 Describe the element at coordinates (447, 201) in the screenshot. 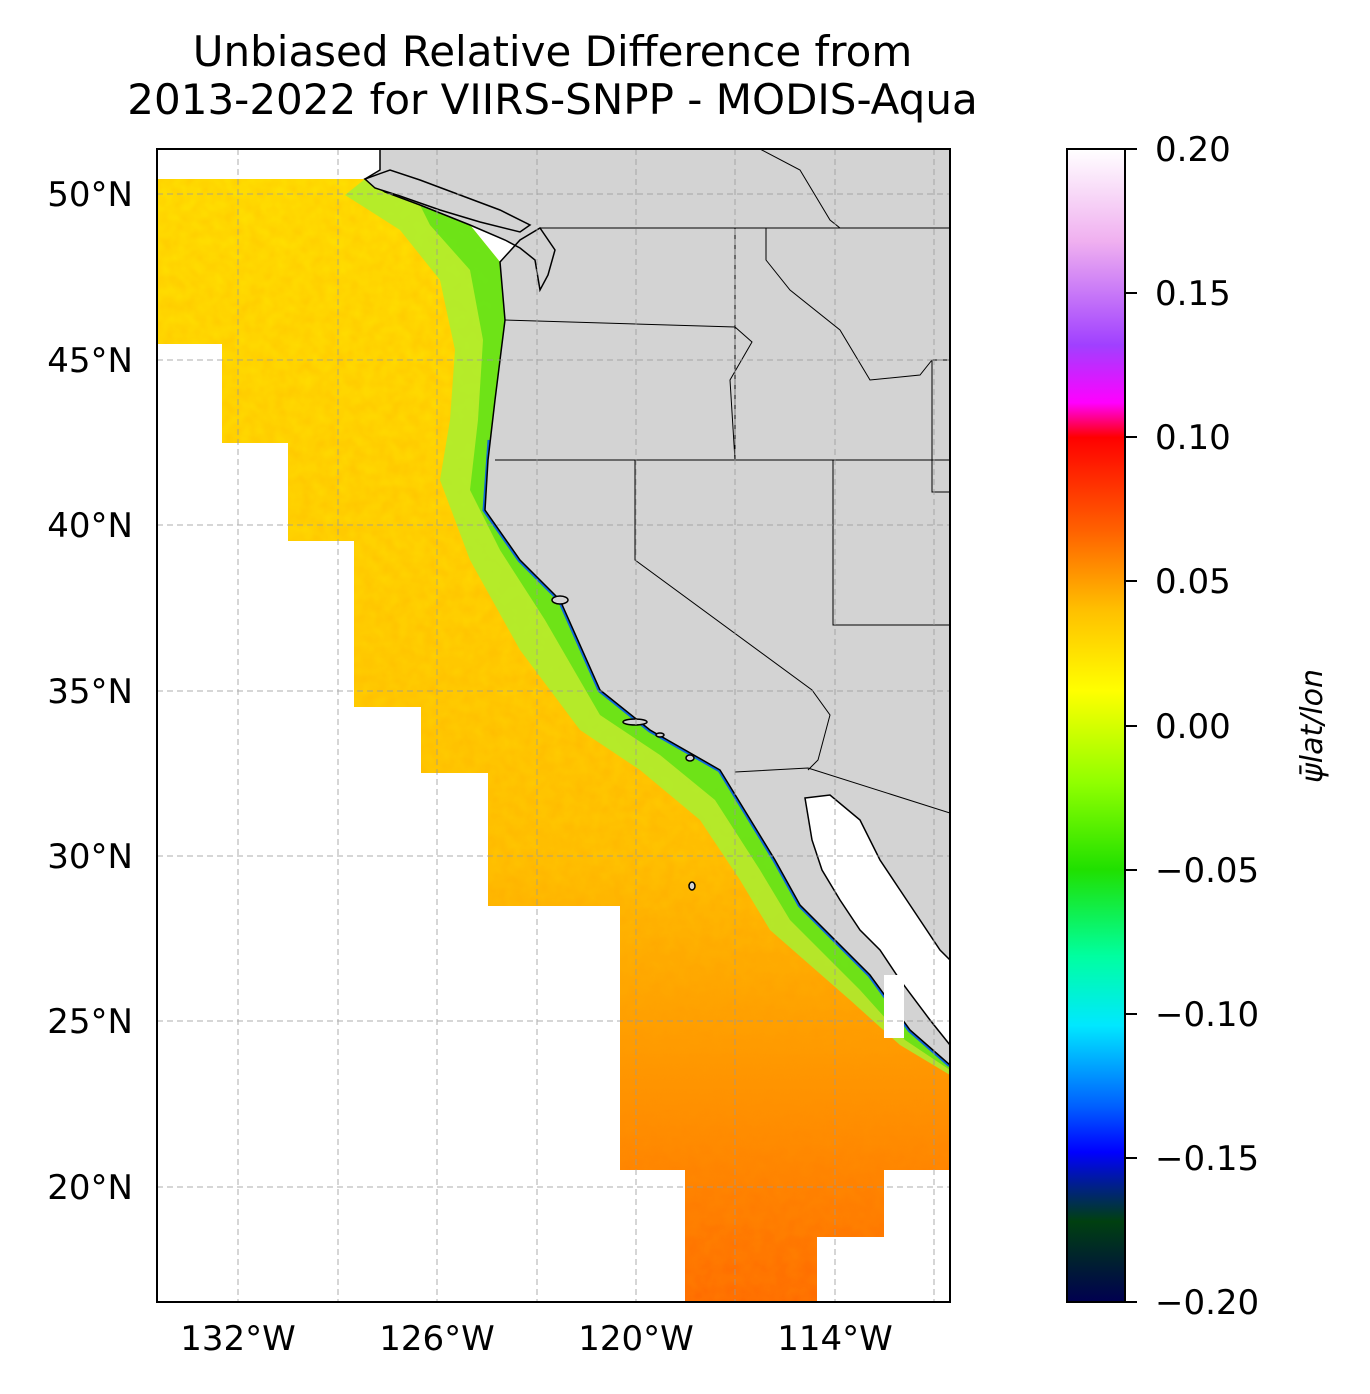

I see `vancouver-island` at that location.